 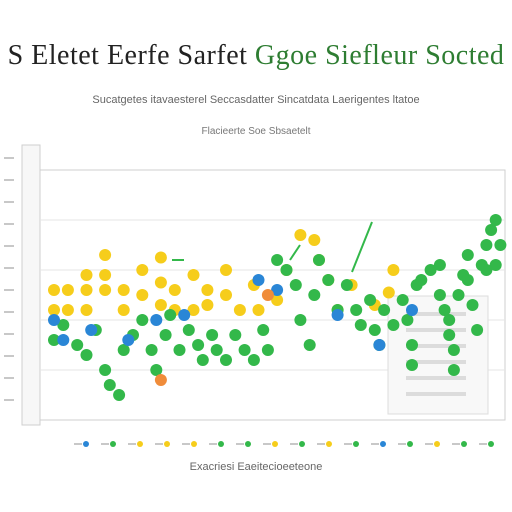 I want to click on chart-title-left: S Eletet Eerfe Sarfet, so click(x=127, y=55).